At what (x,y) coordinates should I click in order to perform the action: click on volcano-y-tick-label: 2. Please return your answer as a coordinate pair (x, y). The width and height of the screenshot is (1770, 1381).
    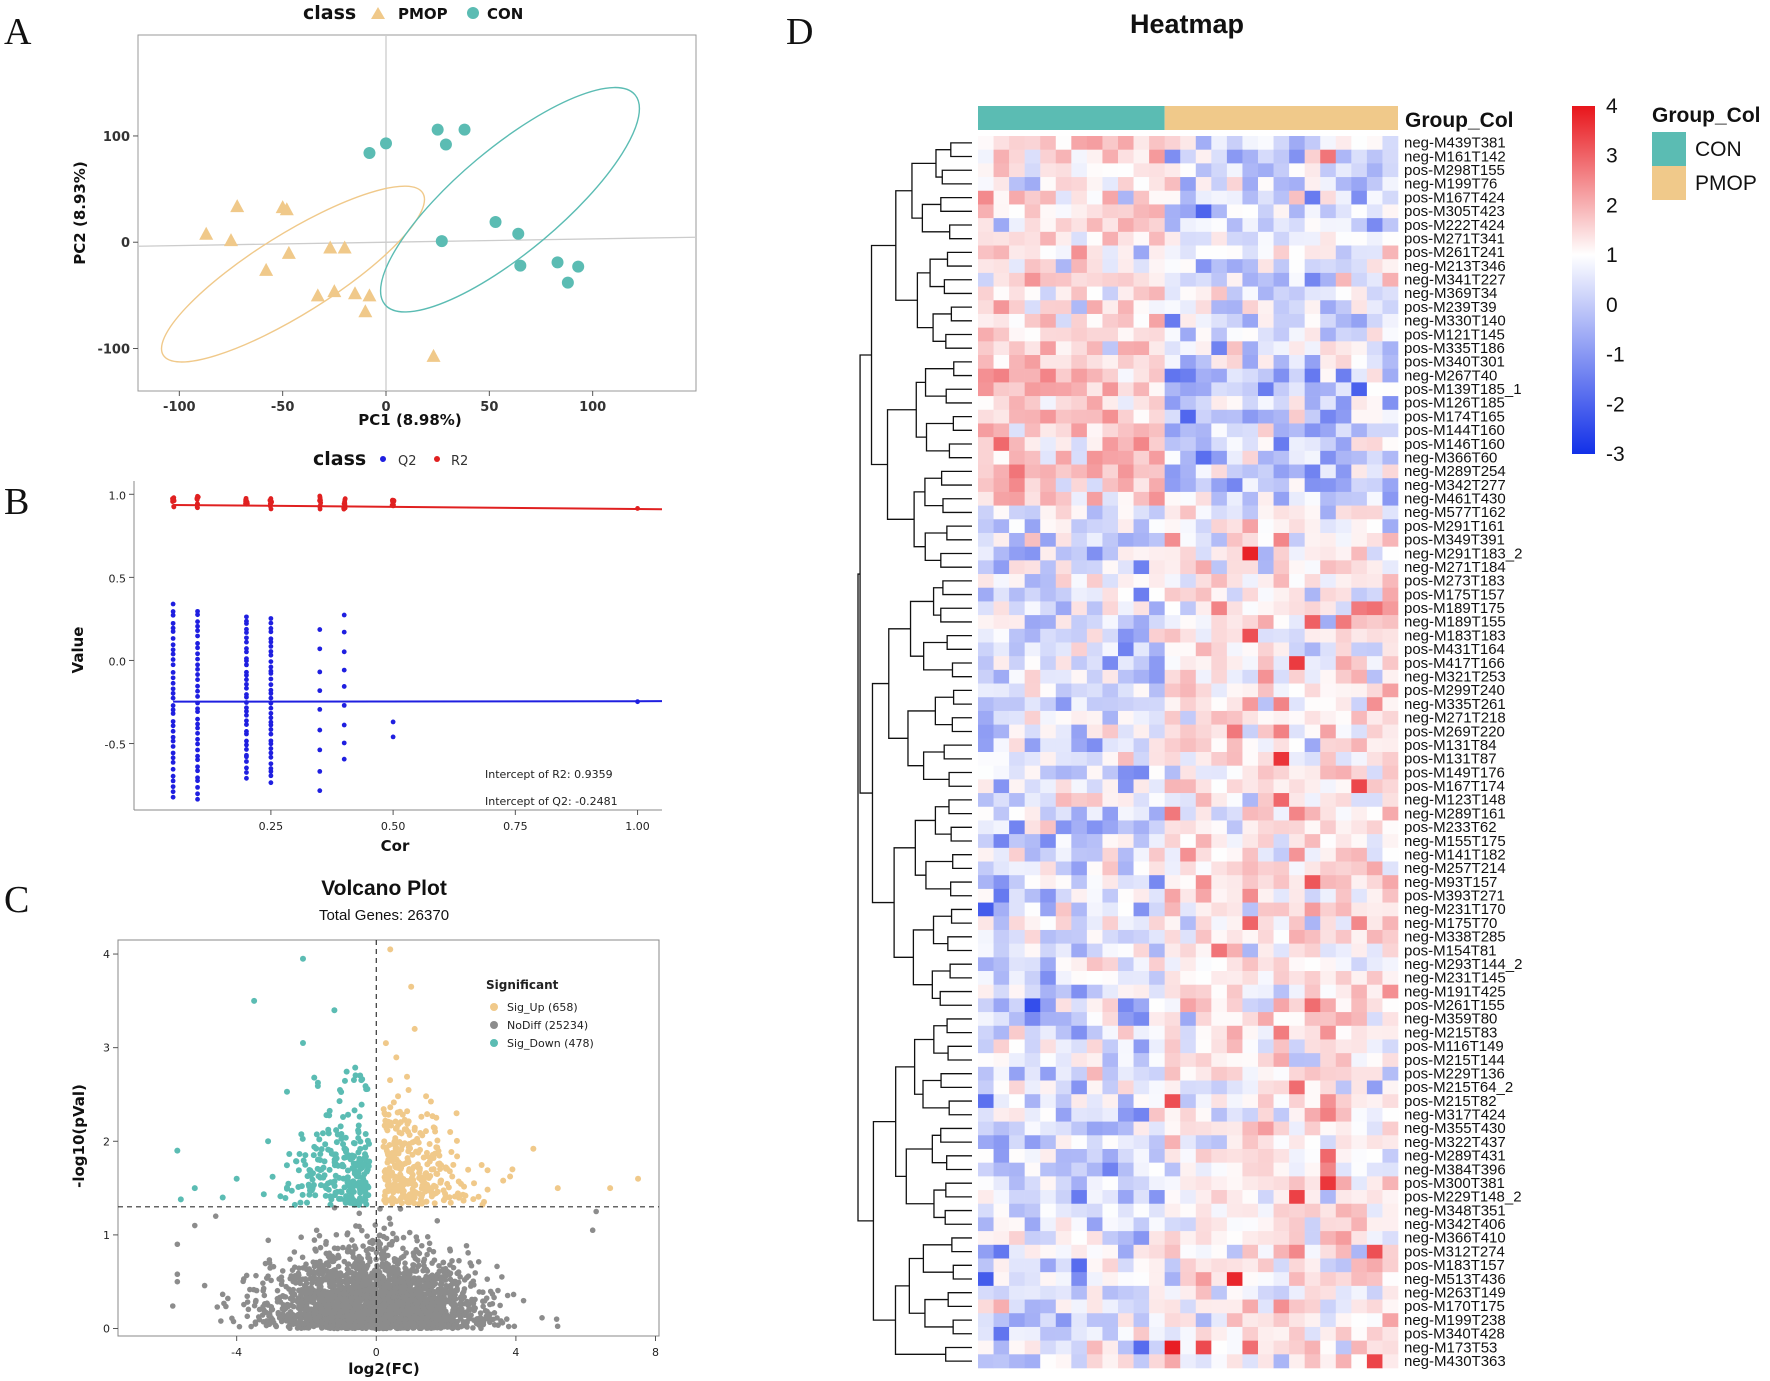
    Looking at the image, I should click on (106, 1141).